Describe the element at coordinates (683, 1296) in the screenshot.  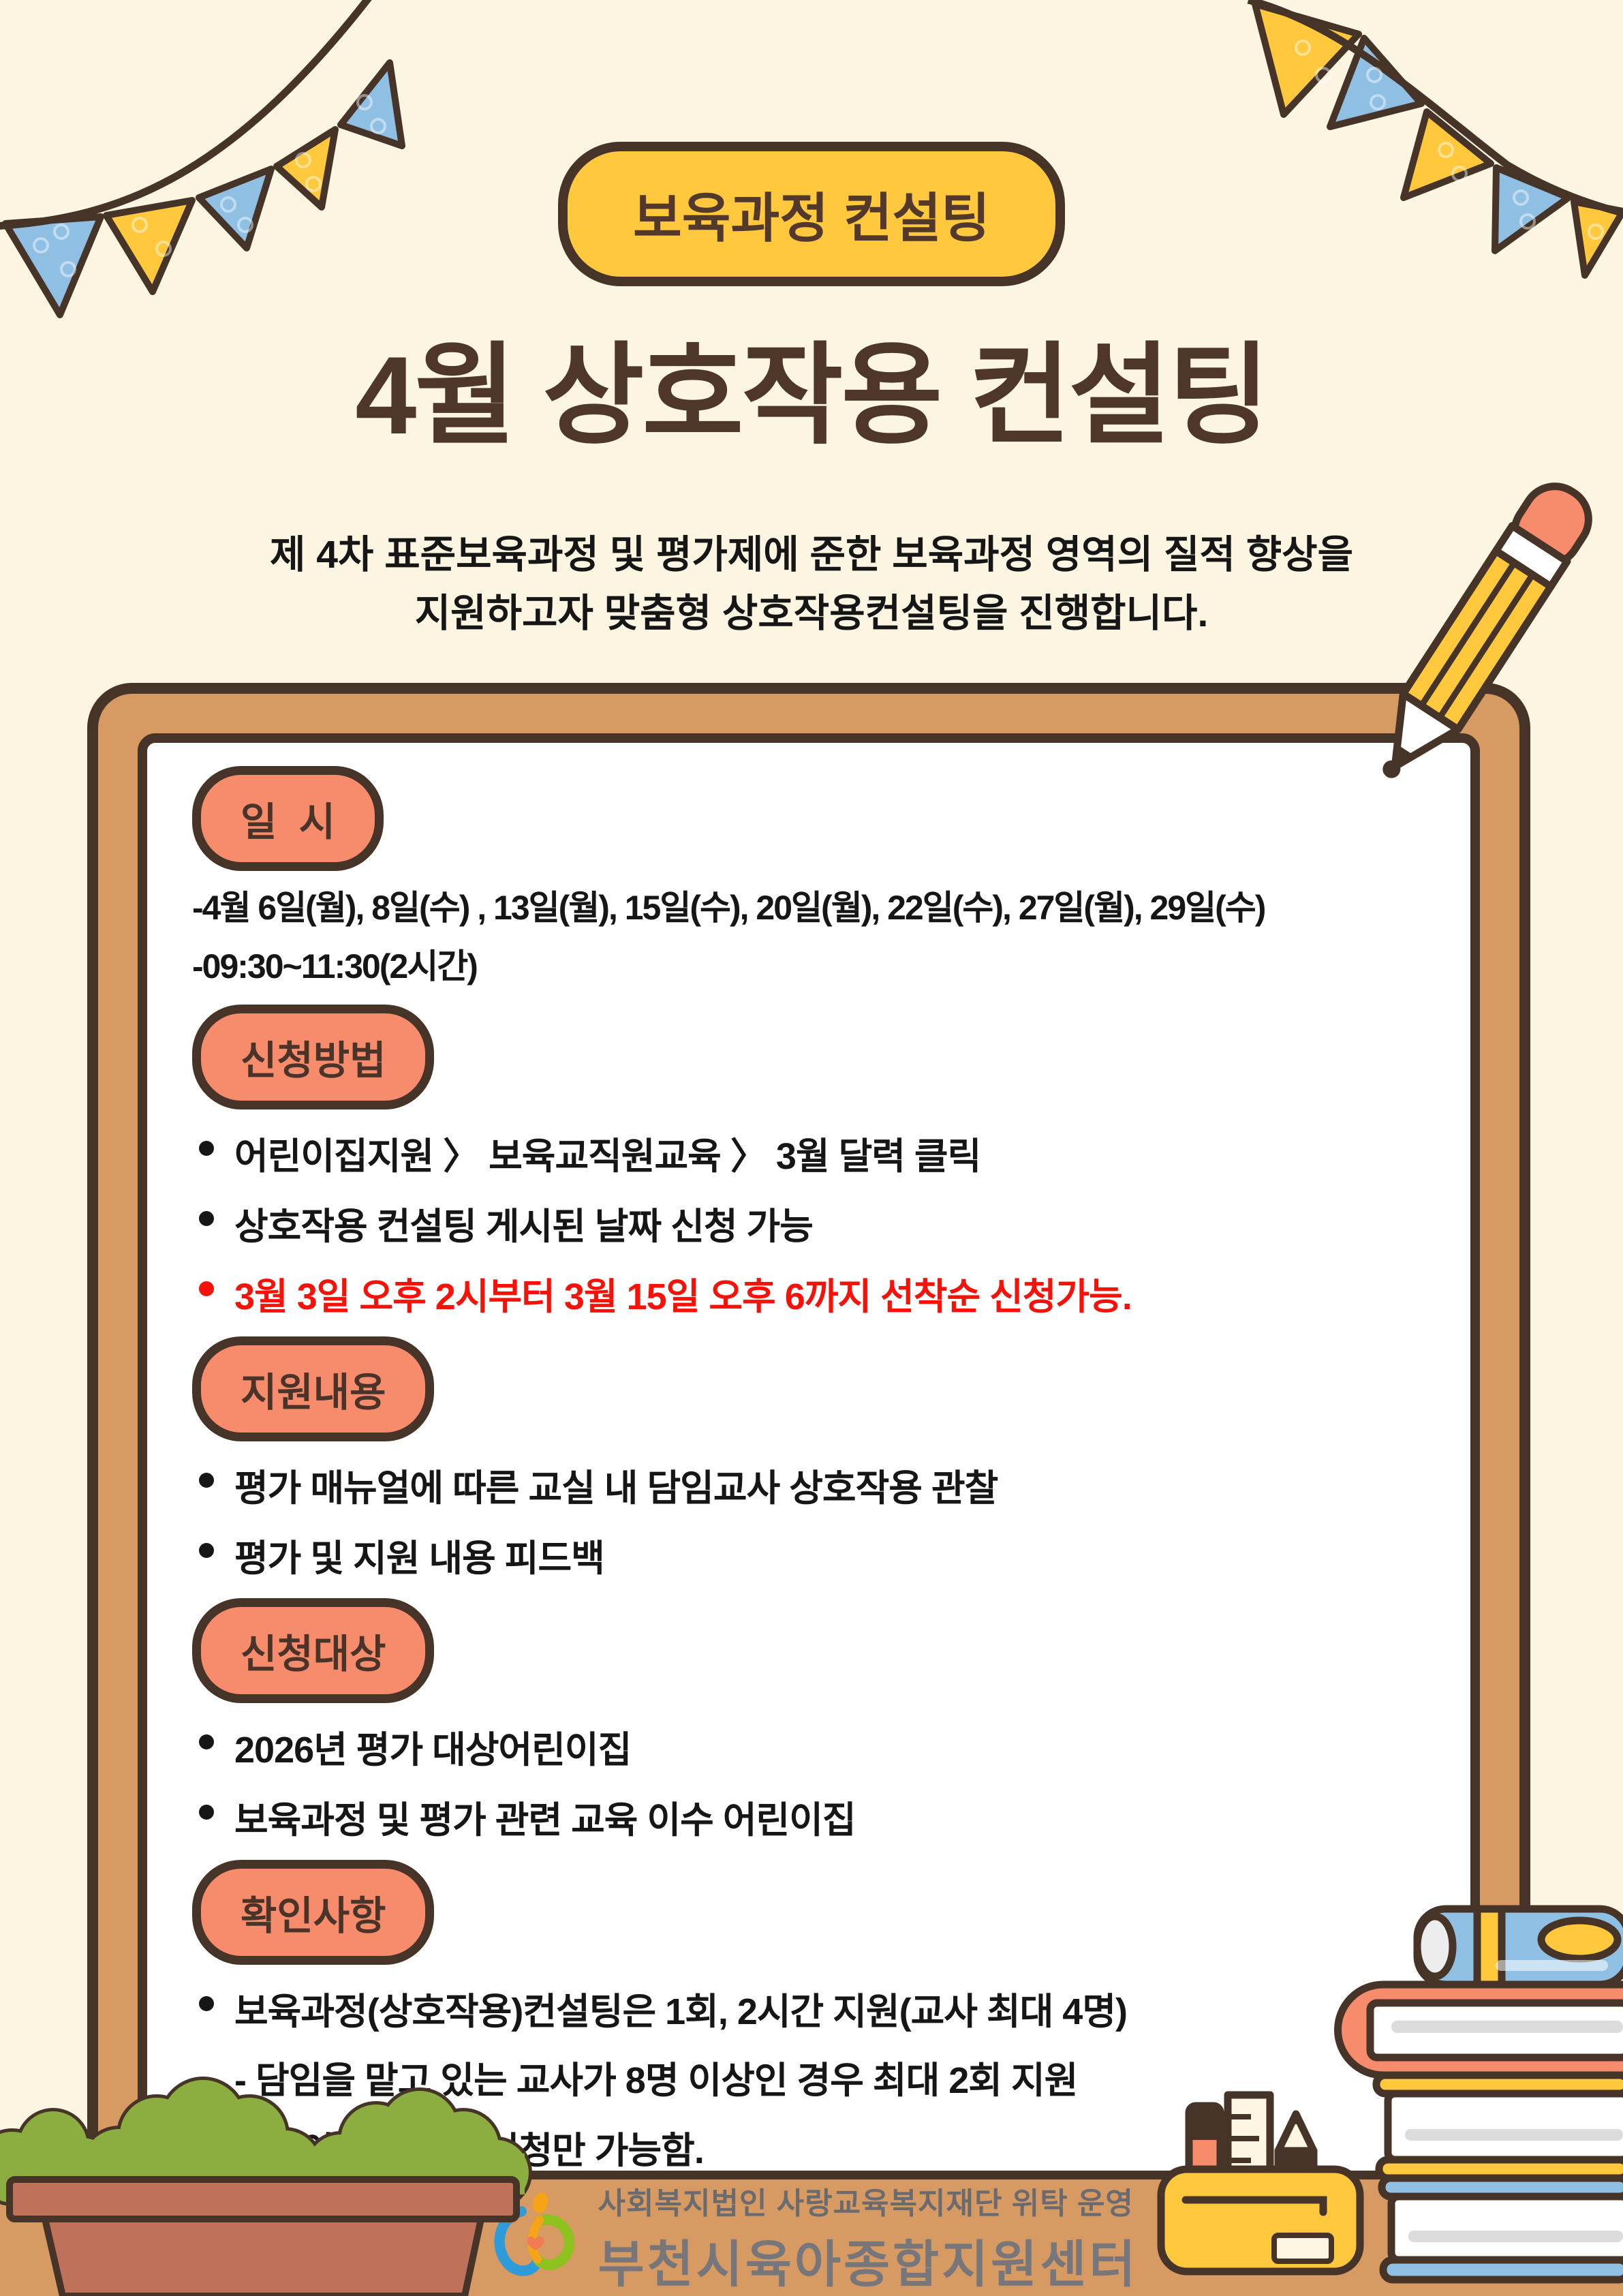
I see `apply-deadline-text: 3월 3일 오후 2시부터 3월 15일 오후 6까지 선착순 신청가능.` at that location.